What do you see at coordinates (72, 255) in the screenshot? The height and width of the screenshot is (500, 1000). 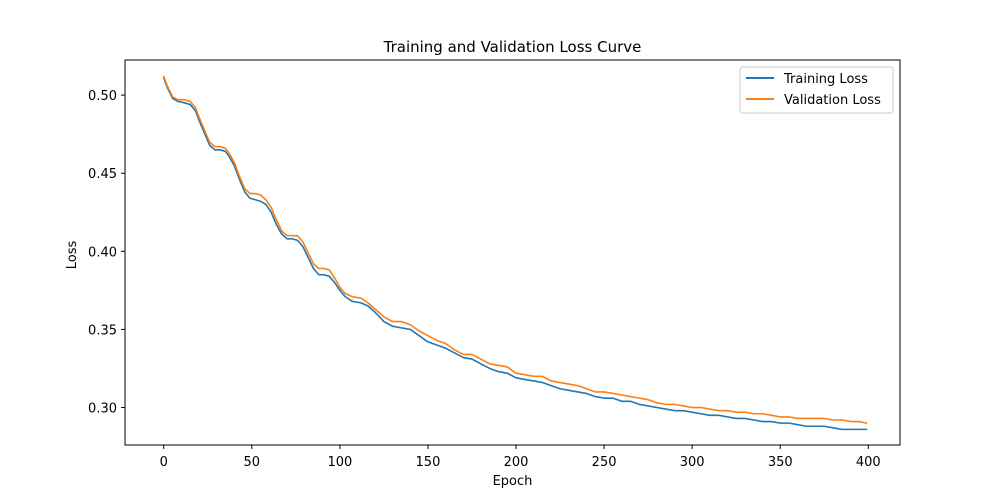 I see `y-axis-title: Loss` at bounding box center [72, 255].